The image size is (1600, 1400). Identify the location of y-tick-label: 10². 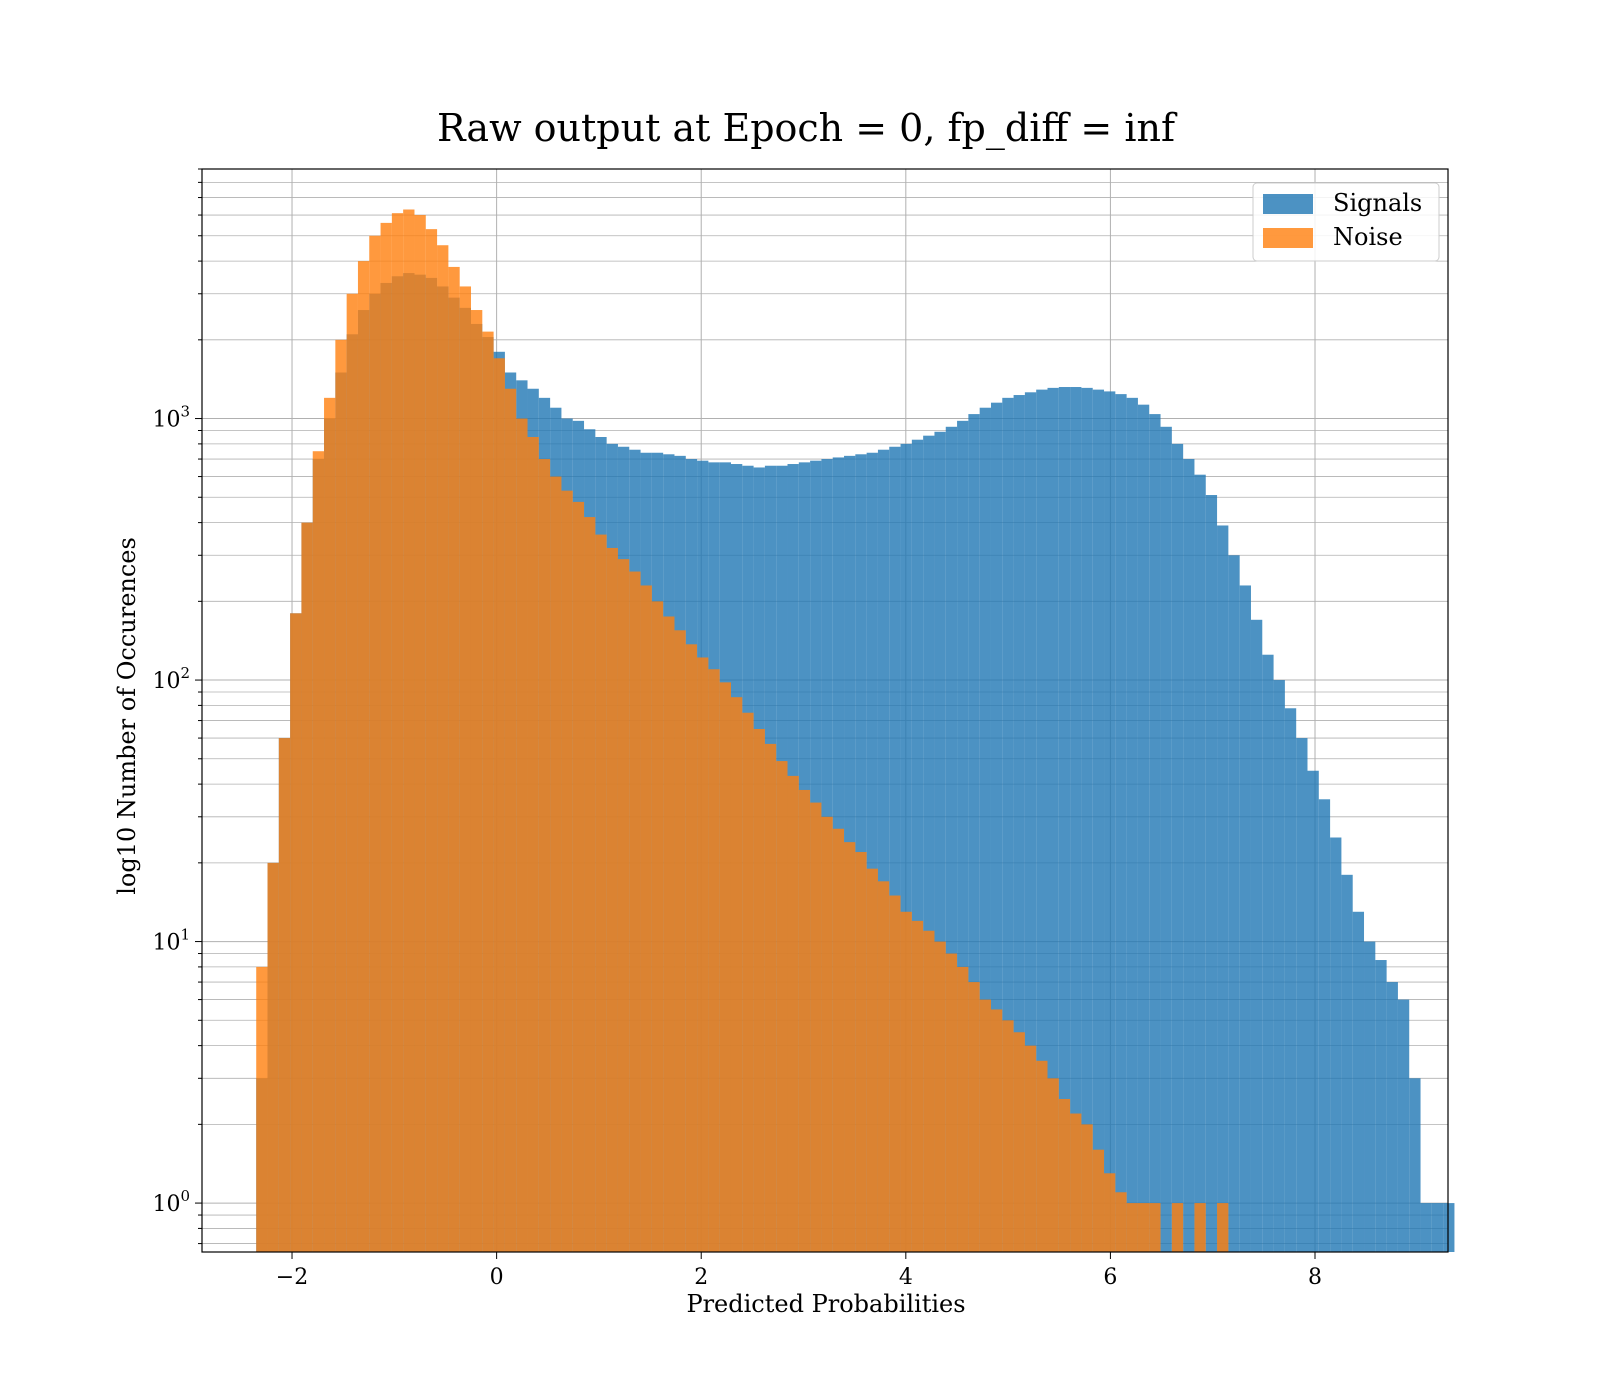
(171, 679).